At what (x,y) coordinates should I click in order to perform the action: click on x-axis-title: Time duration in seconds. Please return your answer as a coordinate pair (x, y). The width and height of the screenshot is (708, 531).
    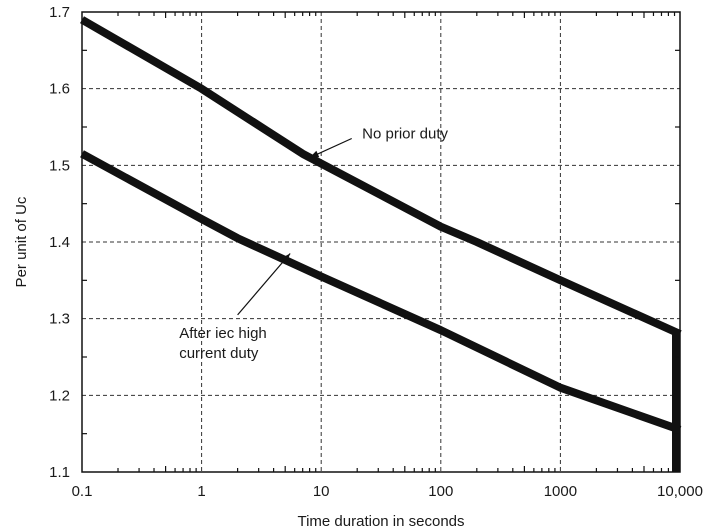
    Looking at the image, I should click on (380, 521).